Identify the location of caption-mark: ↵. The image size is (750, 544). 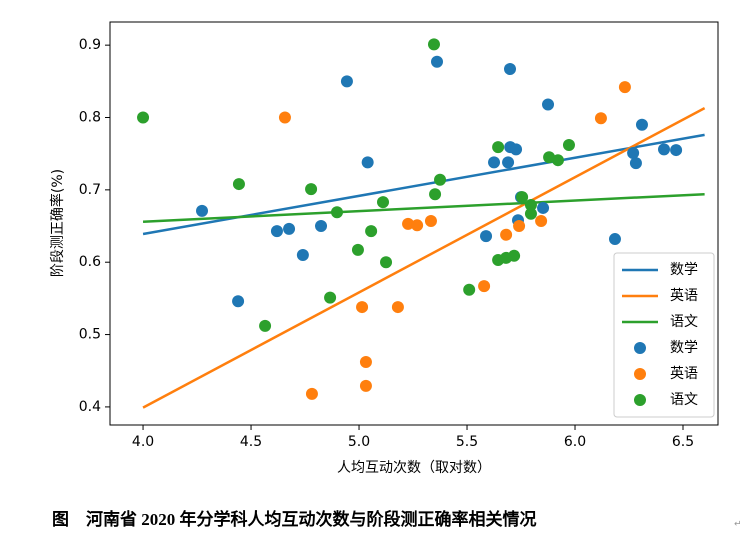
(738, 525).